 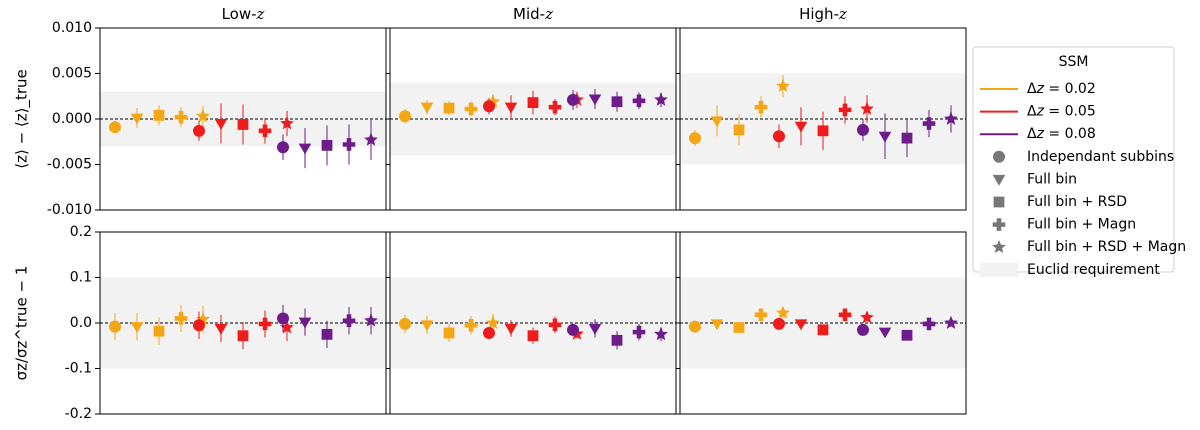 I want to click on legend-marker-circle, so click(x=999, y=156).